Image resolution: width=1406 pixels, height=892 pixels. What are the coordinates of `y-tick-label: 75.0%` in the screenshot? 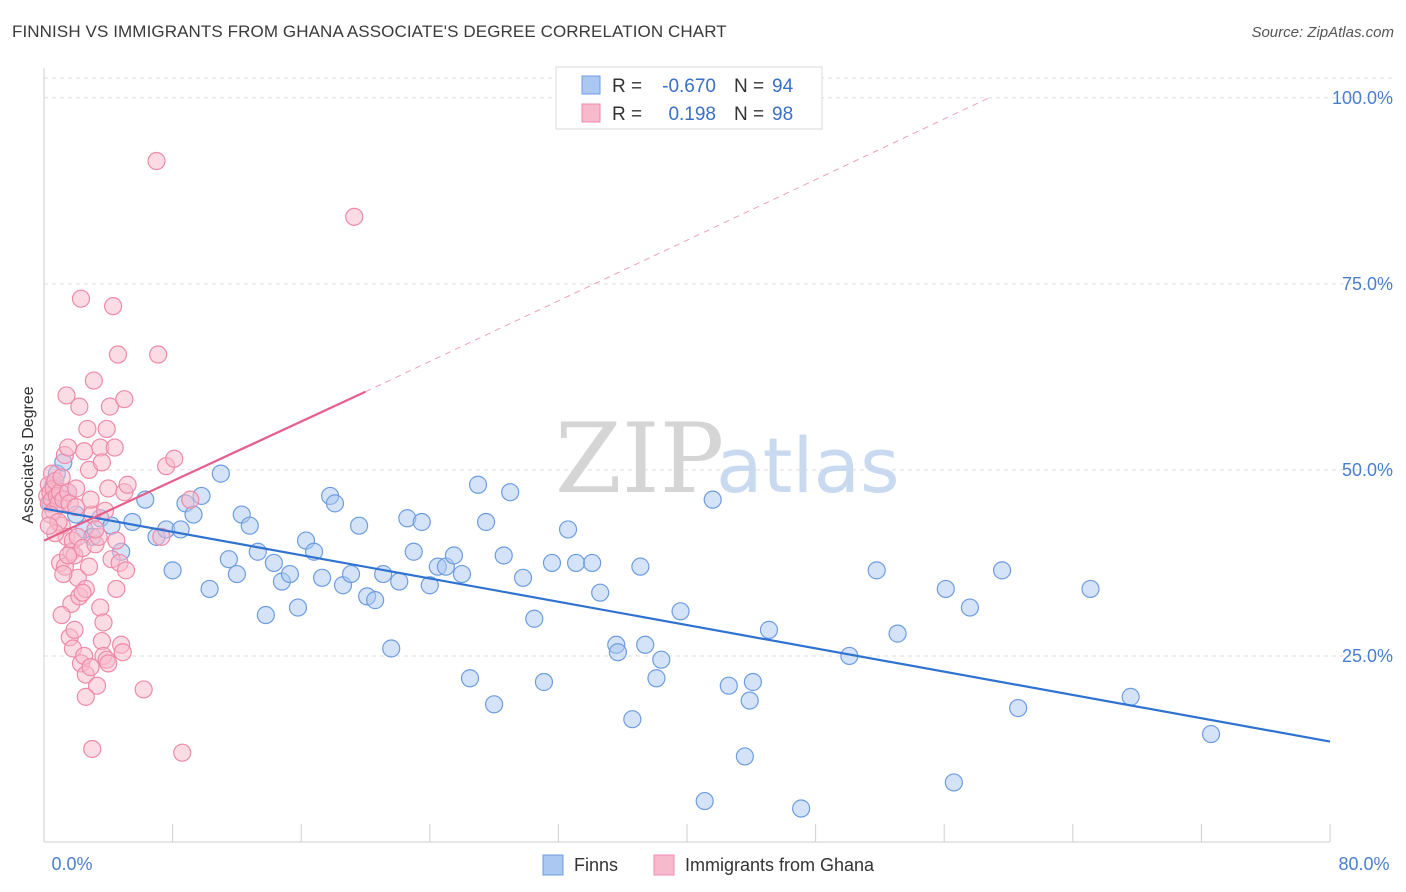 It's located at (1367, 284).